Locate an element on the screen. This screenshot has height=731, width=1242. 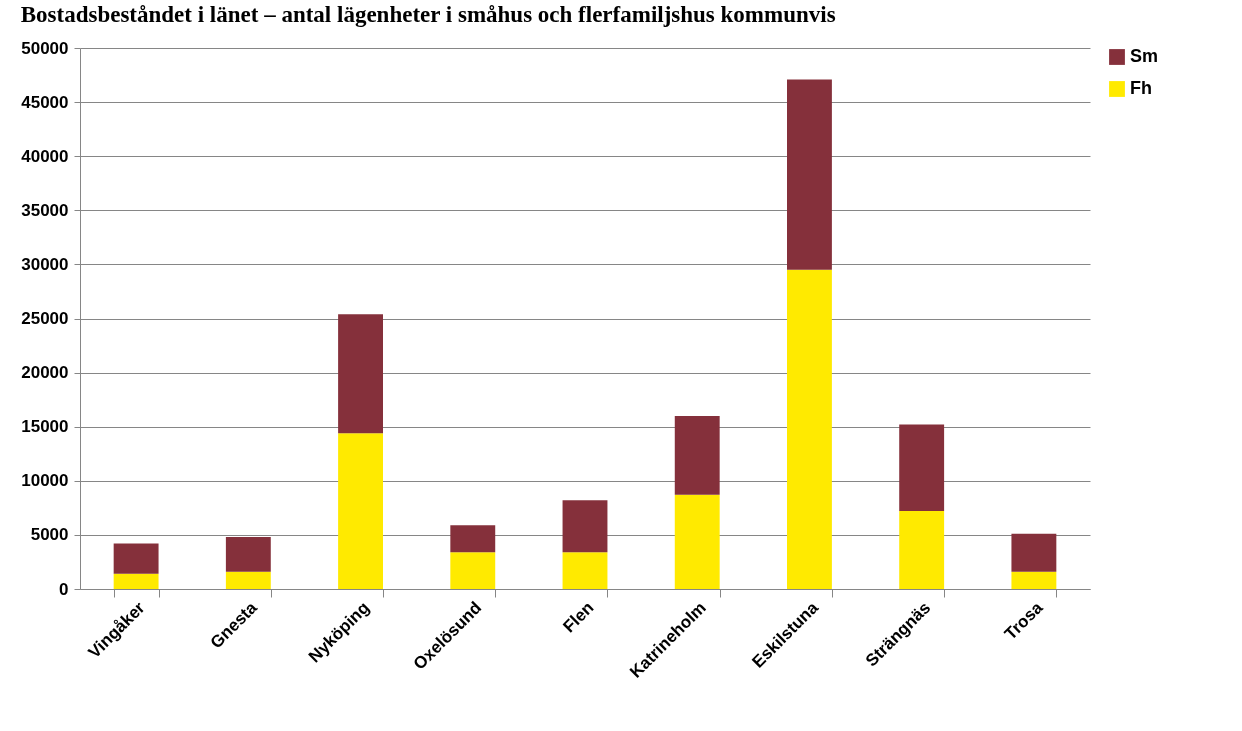
y-tick-label: 0 is located at coordinates (64, 589).